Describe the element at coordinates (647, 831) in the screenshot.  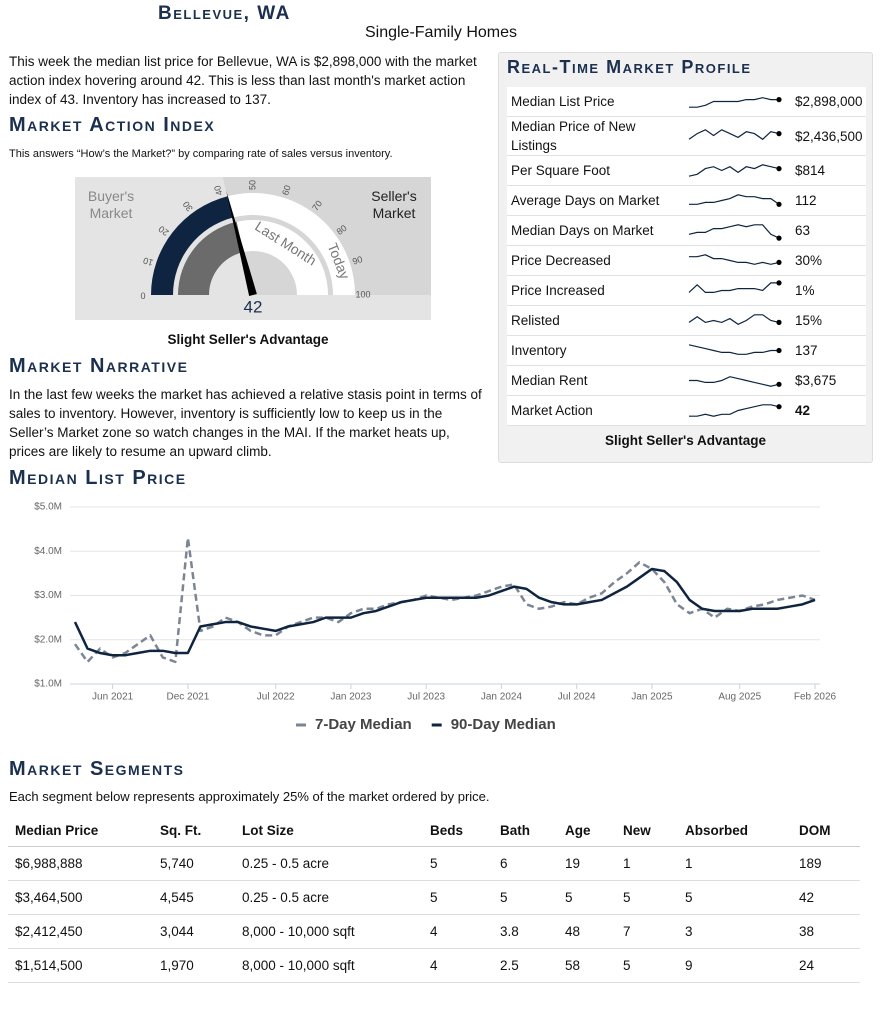
I see `column-header: New` at that location.